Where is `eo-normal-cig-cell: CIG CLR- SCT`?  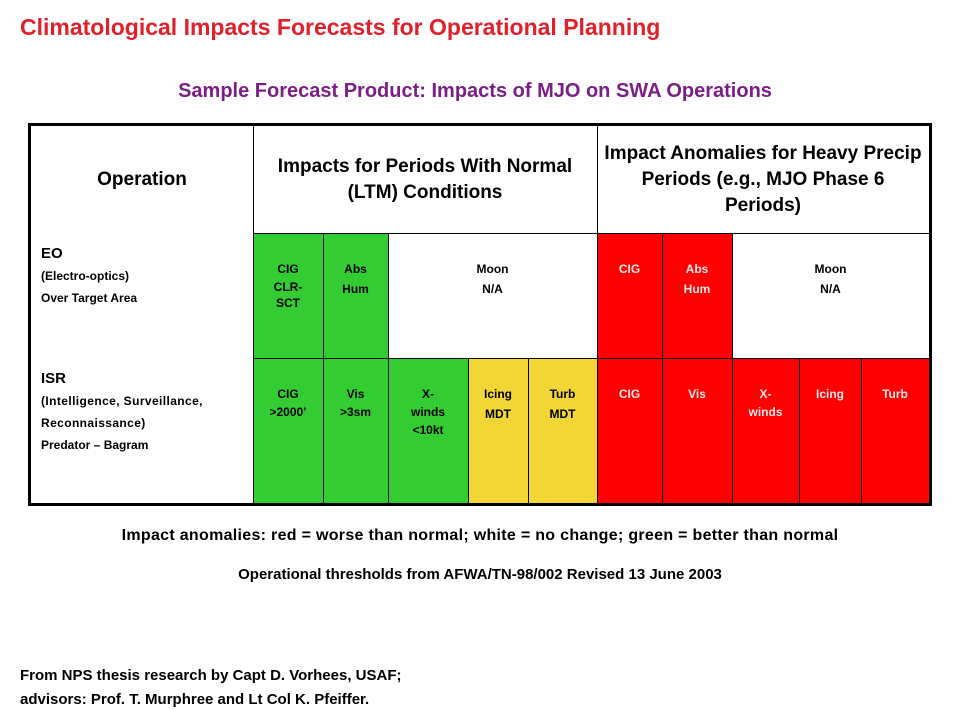
eo-normal-cig-cell: CIG CLR- SCT is located at coordinates (288, 295).